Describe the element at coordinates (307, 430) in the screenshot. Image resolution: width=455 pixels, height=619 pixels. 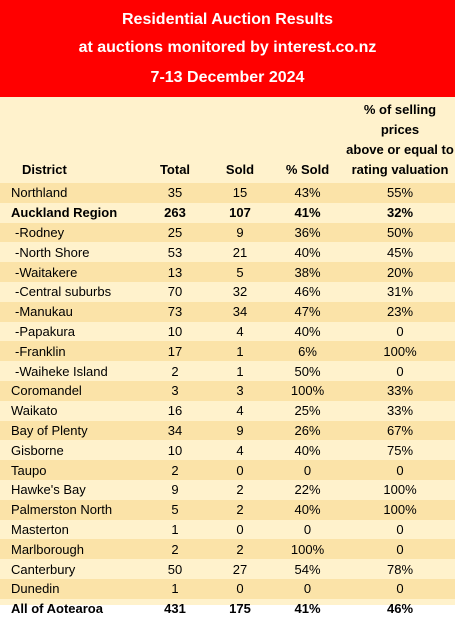
I see `pct-sold-cell: 26%` at that location.